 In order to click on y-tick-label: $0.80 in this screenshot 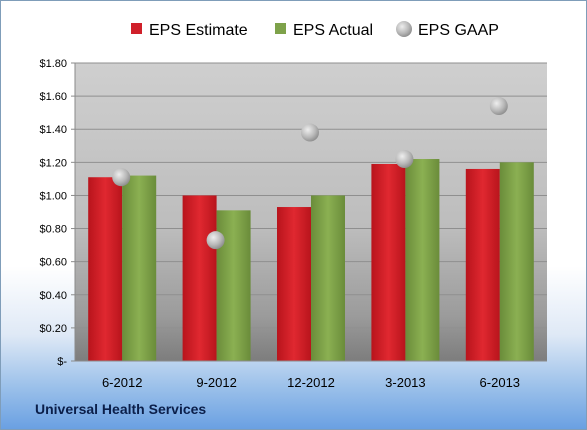, I will do `click(53, 230)`.